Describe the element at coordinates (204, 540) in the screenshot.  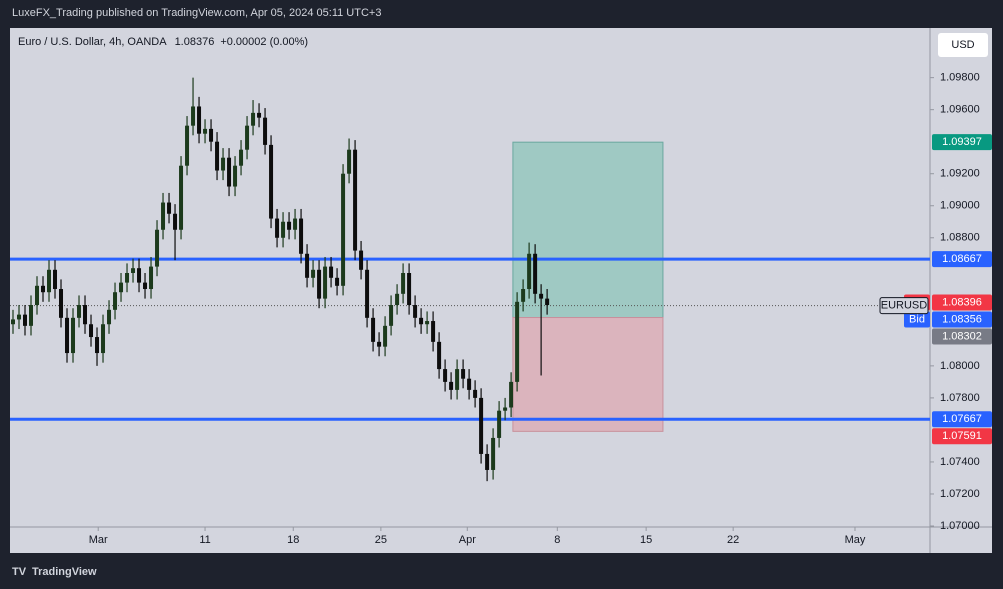
I see `x-tick-label: 11` at that location.